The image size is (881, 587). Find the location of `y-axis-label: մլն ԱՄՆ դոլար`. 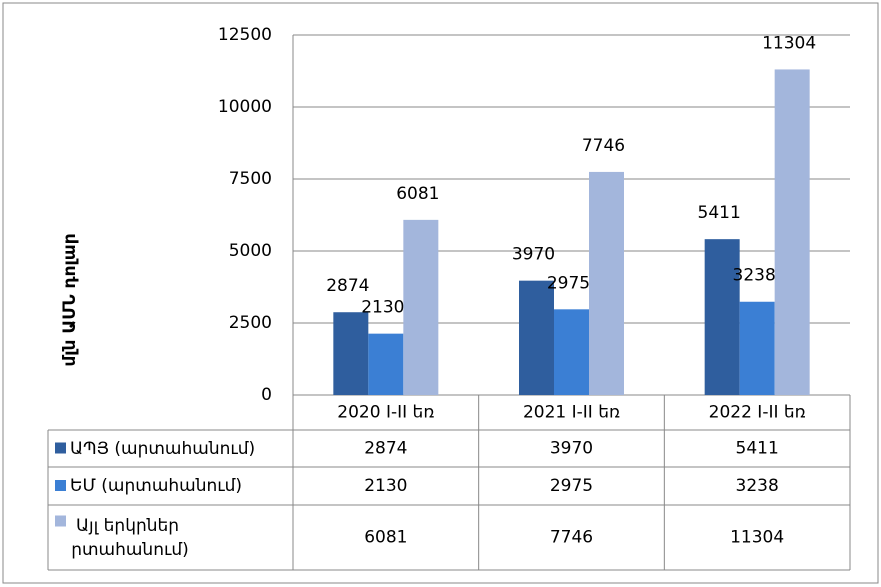

y-axis-label: մլն ԱՄՆ դոլար is located at coordinates (70, 299).